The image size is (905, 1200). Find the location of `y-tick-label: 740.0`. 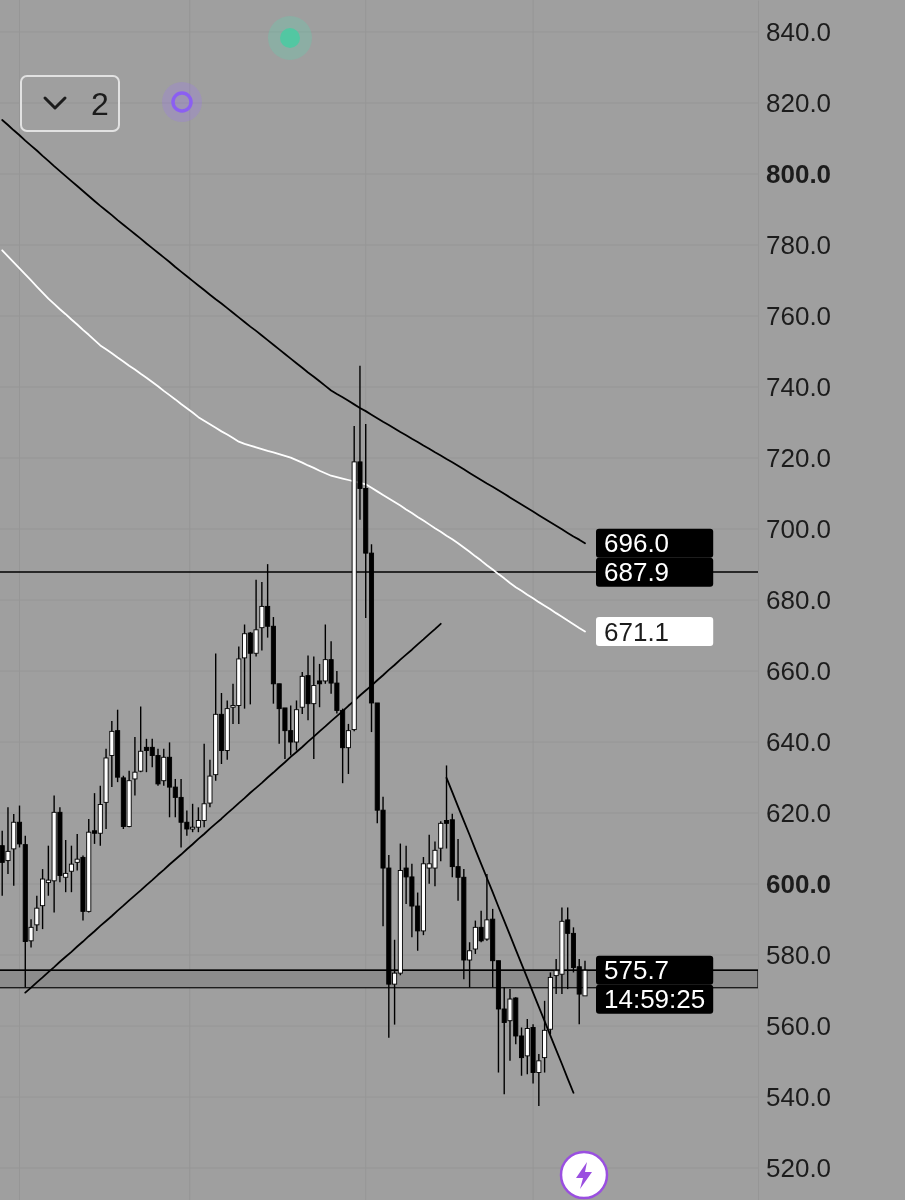

y-tick-label: 740.0 is located at coordinates (799, 386).